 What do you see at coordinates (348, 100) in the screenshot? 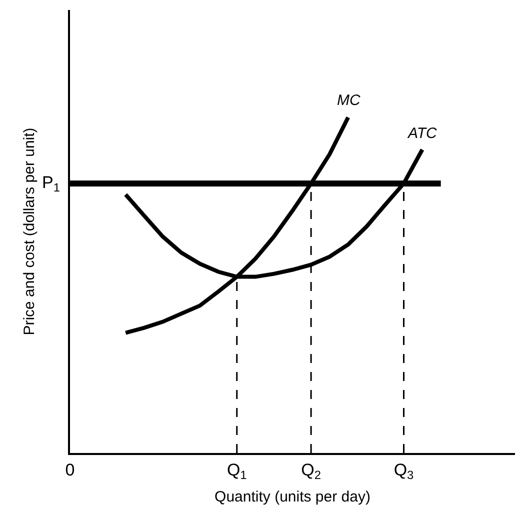
I see `series-label: MC` at bounding box center [348, 100].